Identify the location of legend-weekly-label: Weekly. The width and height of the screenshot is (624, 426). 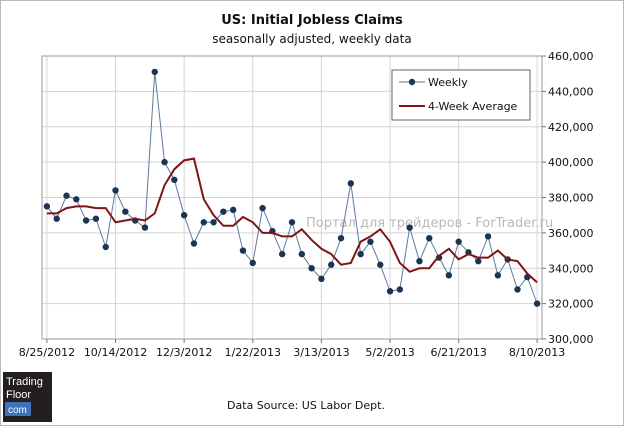
(448, 82).